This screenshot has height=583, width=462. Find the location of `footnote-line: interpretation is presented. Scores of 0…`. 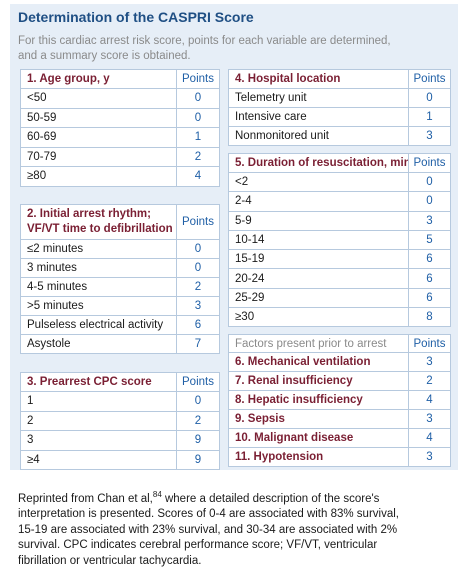

footnote-line: interpretation is presented. Scores of 0… is located at coordinates (234, 515).